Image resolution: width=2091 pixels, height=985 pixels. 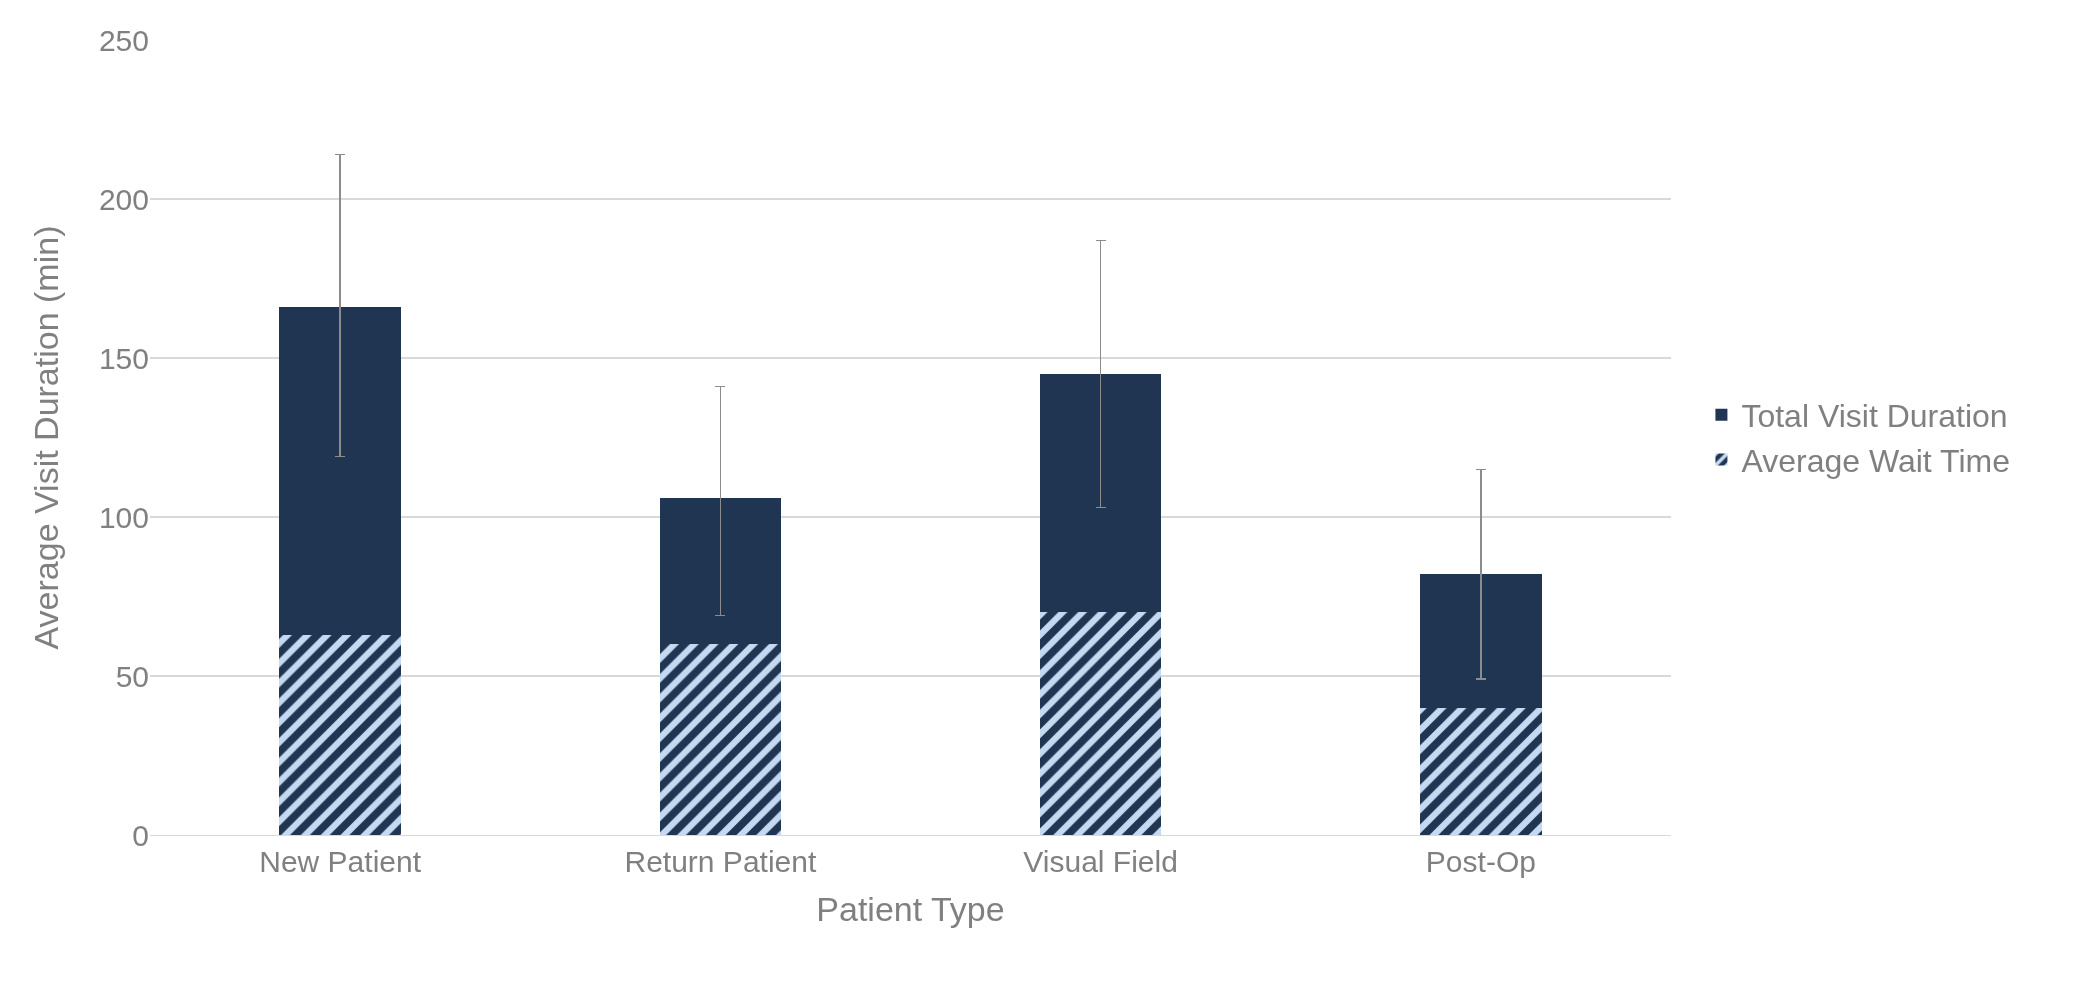 What do you see at coordinates (1480, 861) in the screenshot?
I see `x-tick-label: Post-Op` at bounding box center [1480, 861].